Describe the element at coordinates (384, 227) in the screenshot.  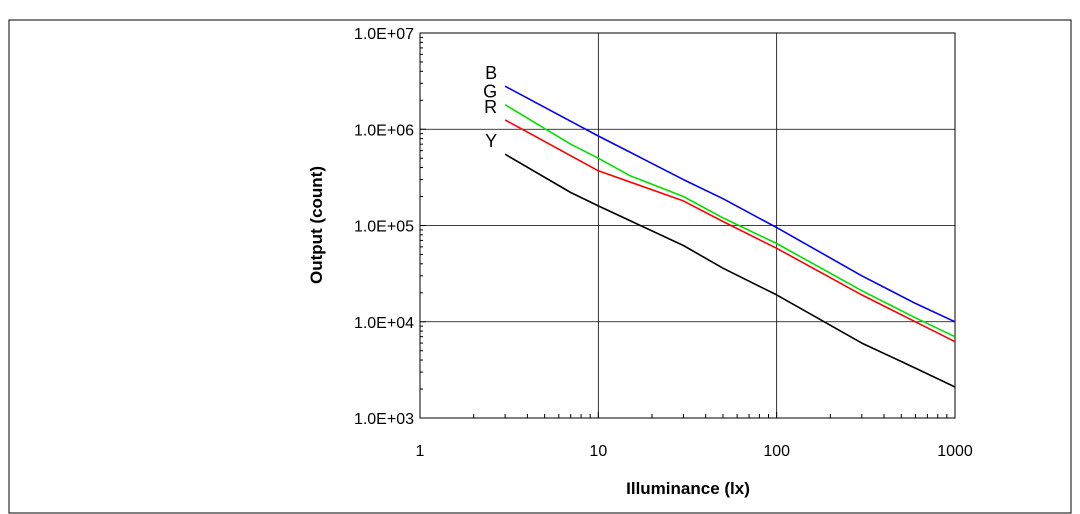
I see `y-tick-label: 1.0E+05` at that location.